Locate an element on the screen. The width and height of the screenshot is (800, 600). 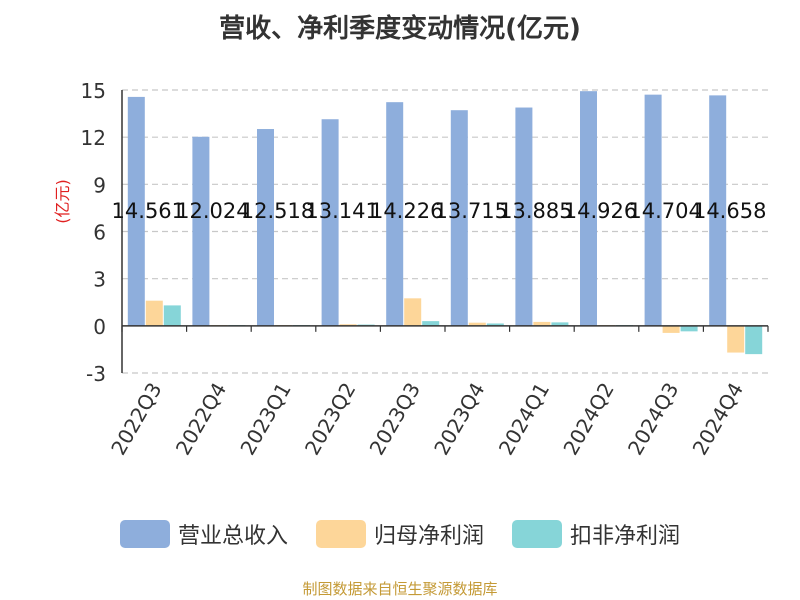
y-axis-label: (亿元) is located at coordinates (62, 201).